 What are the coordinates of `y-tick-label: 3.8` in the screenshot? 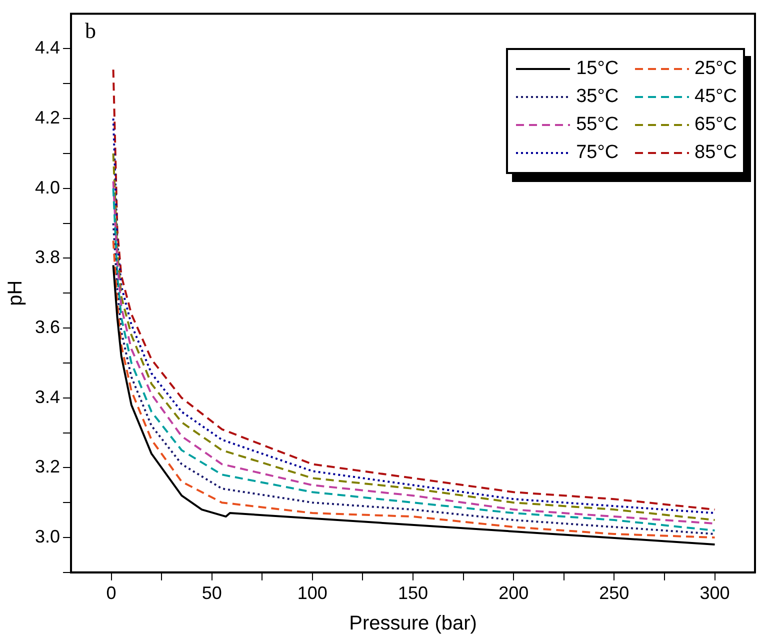 It's located at (47, 257).